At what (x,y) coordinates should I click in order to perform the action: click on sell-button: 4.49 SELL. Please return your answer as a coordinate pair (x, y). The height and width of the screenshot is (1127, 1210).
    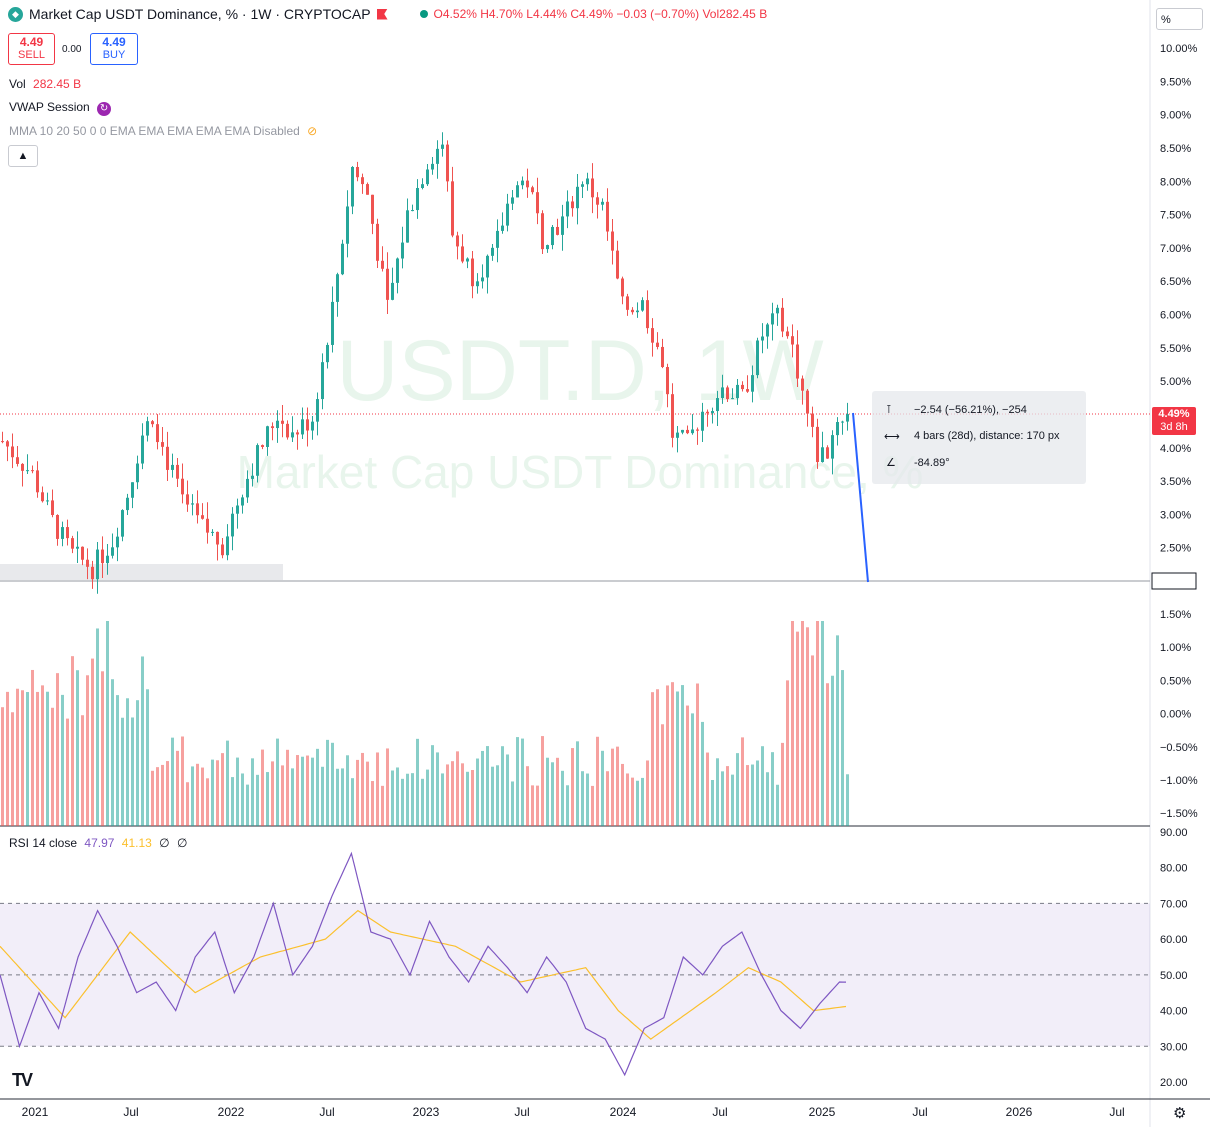
    Looking at the image, I should click on (31, 49).